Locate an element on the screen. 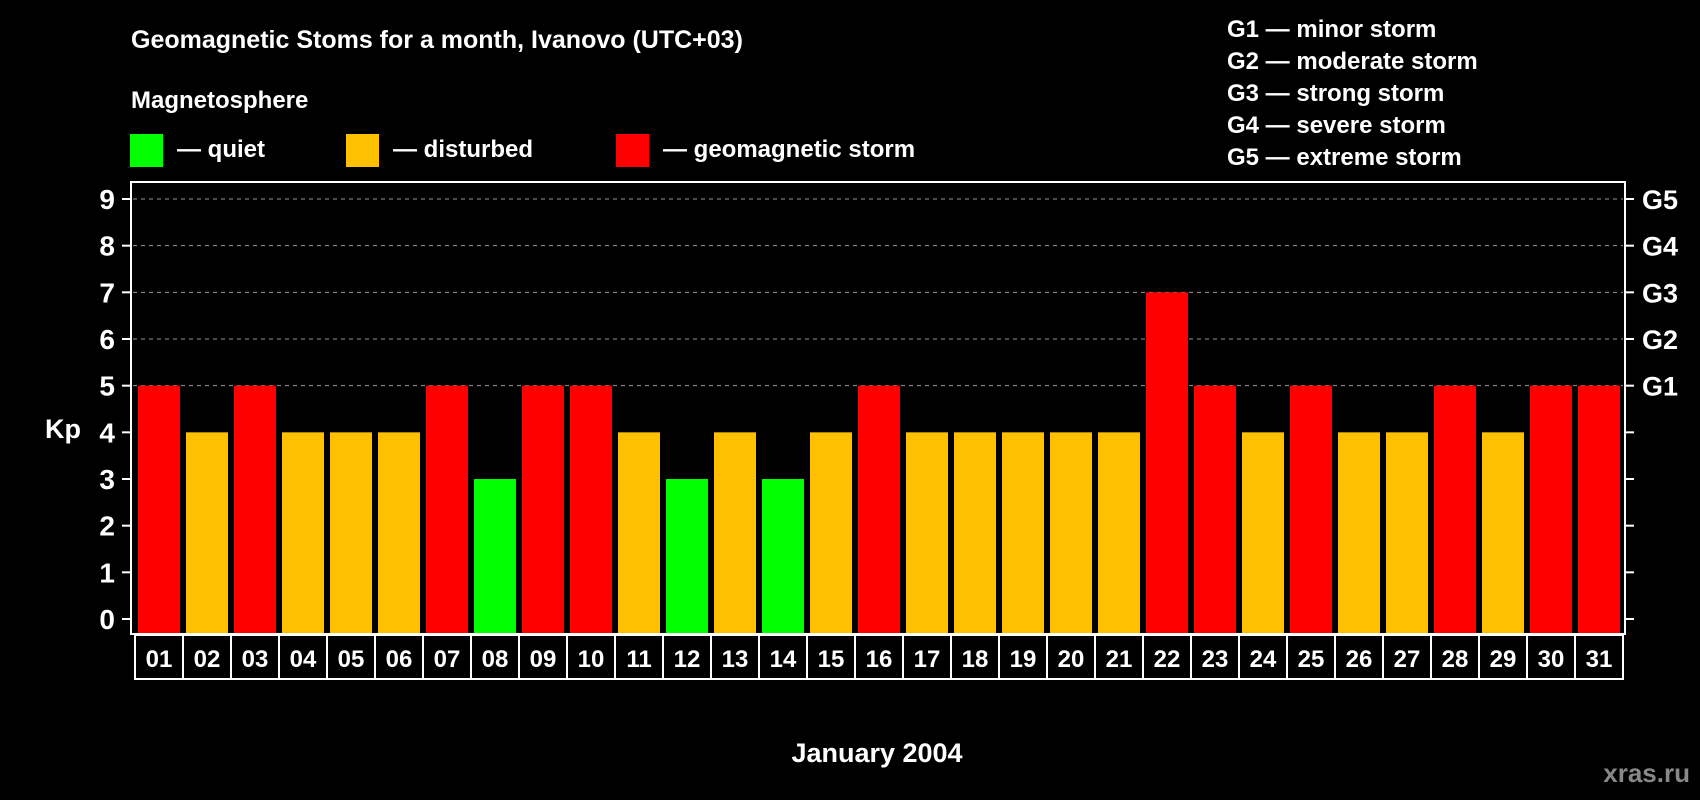  right-tick-label: G5 is located at coordinates (1660, 200).